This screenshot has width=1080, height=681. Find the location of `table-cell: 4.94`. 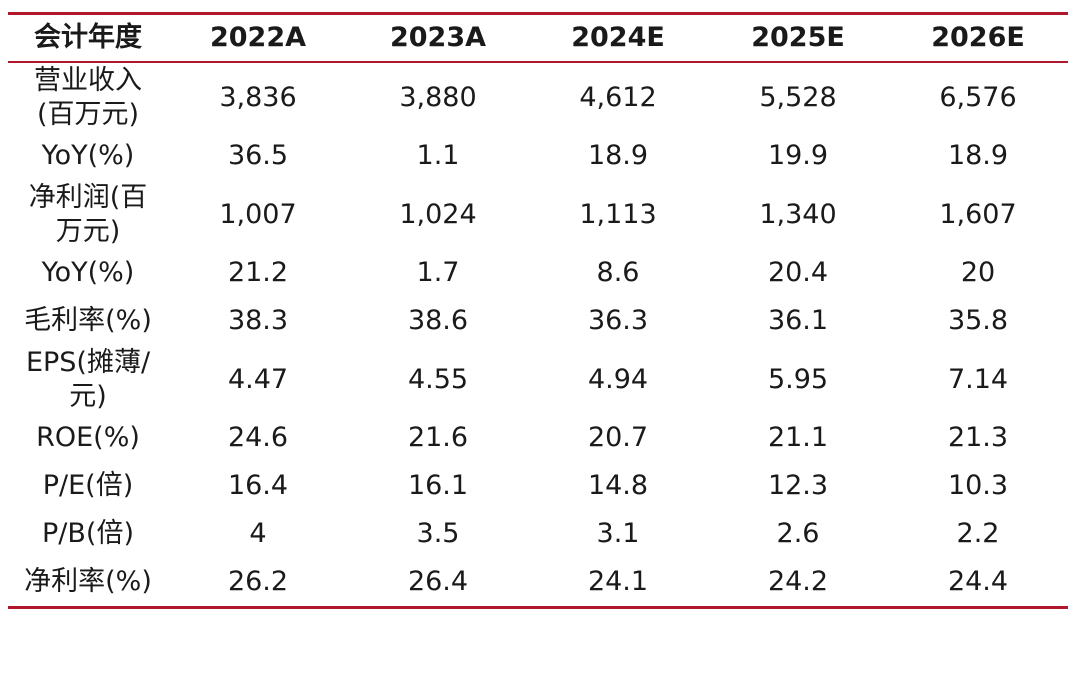

table-cell: 4.94 is located at coordinates (618, 379).